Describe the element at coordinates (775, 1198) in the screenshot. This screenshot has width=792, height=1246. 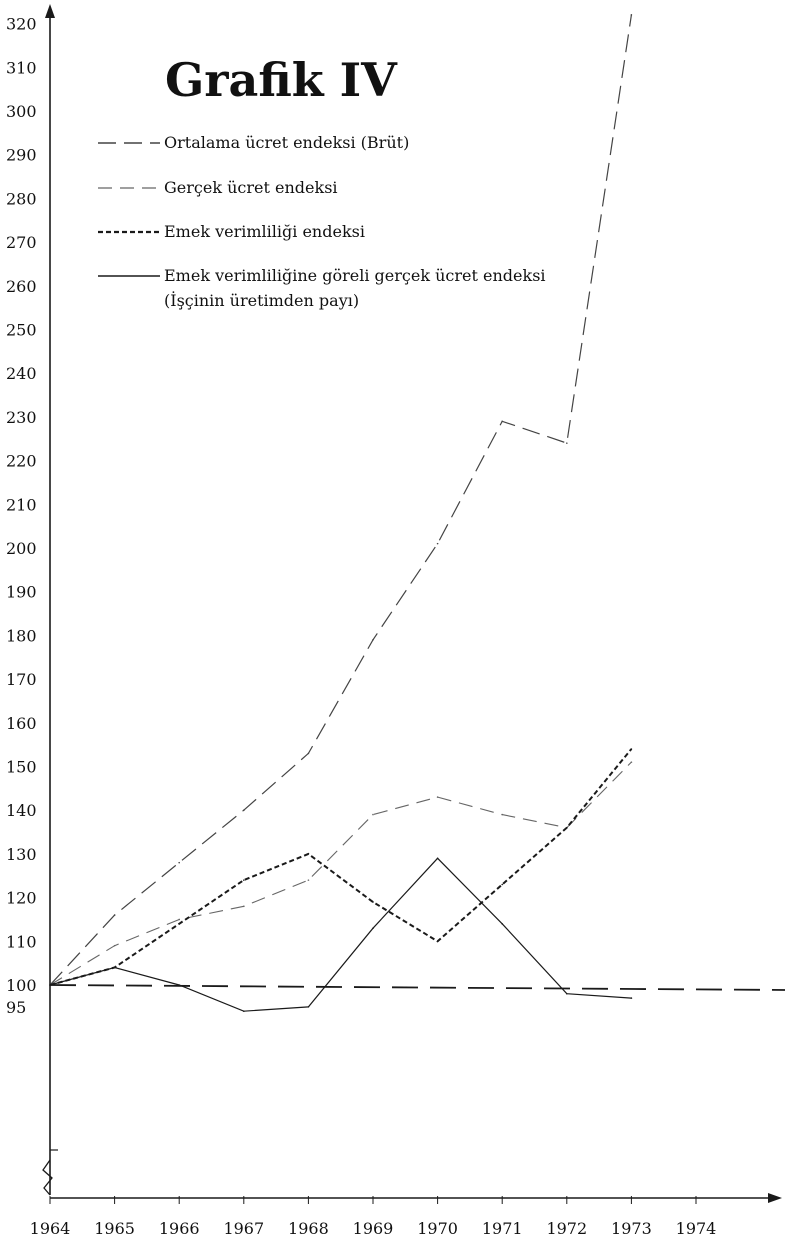
I see `x-axis-arrow` at that location.